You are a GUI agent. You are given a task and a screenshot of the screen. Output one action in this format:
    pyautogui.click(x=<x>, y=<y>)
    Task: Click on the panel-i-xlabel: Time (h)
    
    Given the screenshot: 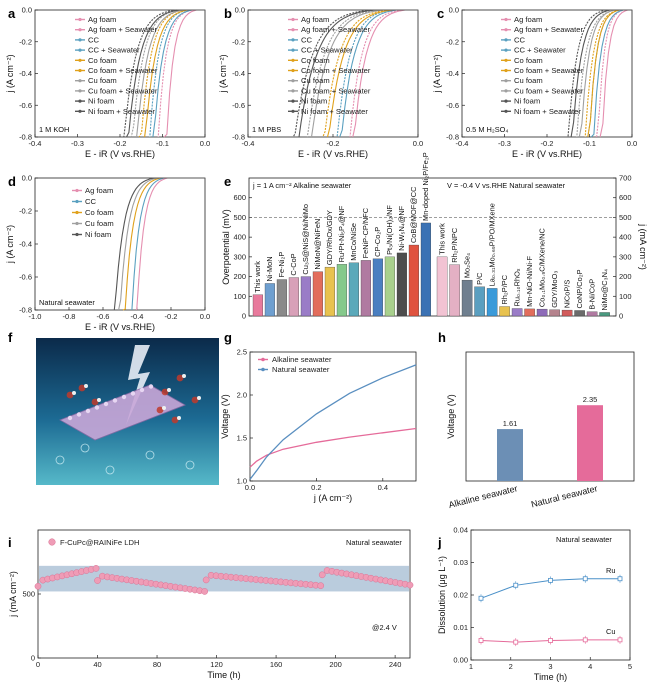 What is the action you would take?
    pyautogui.click(x=223, y=675)
    